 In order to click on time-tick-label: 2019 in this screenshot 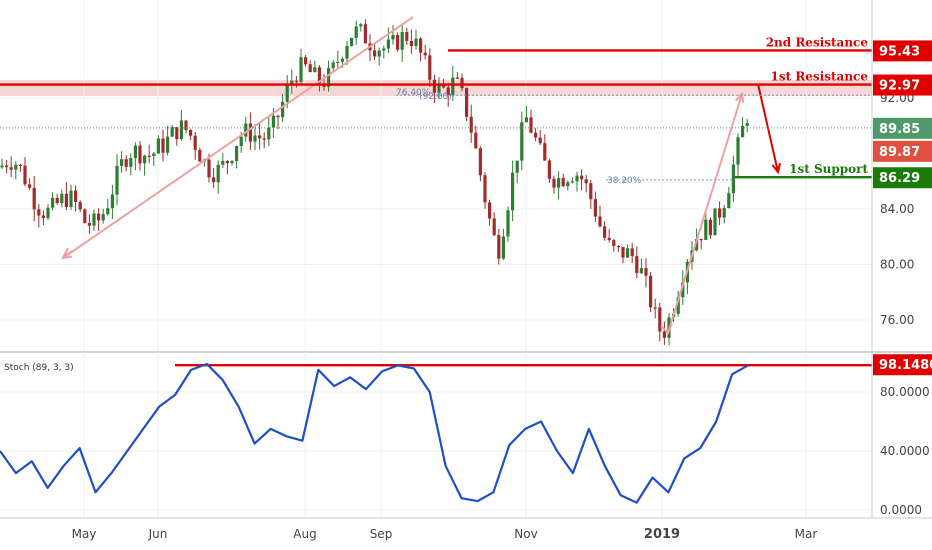, I will do `click(662, 534)`.